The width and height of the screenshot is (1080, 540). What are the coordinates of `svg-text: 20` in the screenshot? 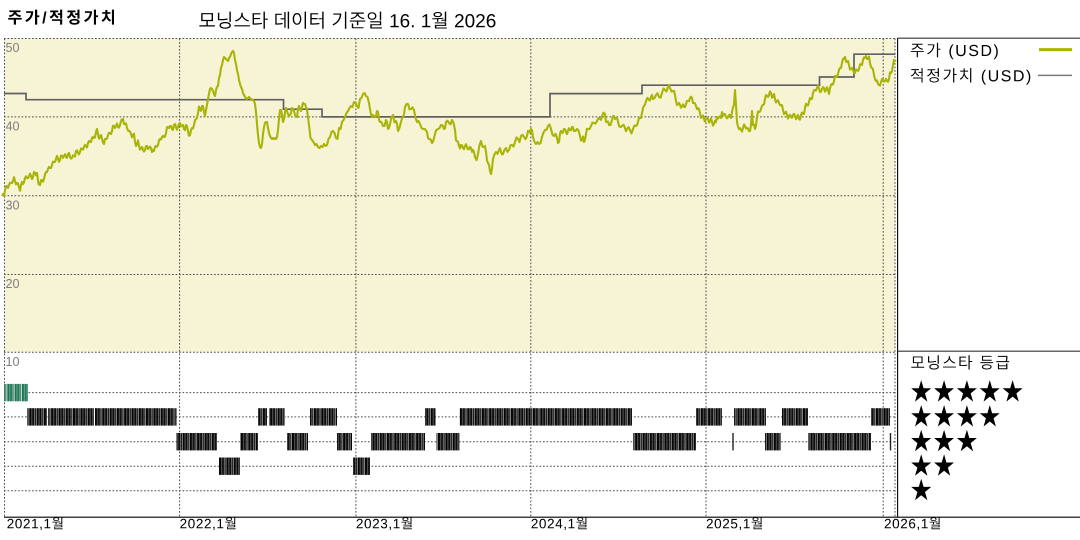 It's located at (13, 284).